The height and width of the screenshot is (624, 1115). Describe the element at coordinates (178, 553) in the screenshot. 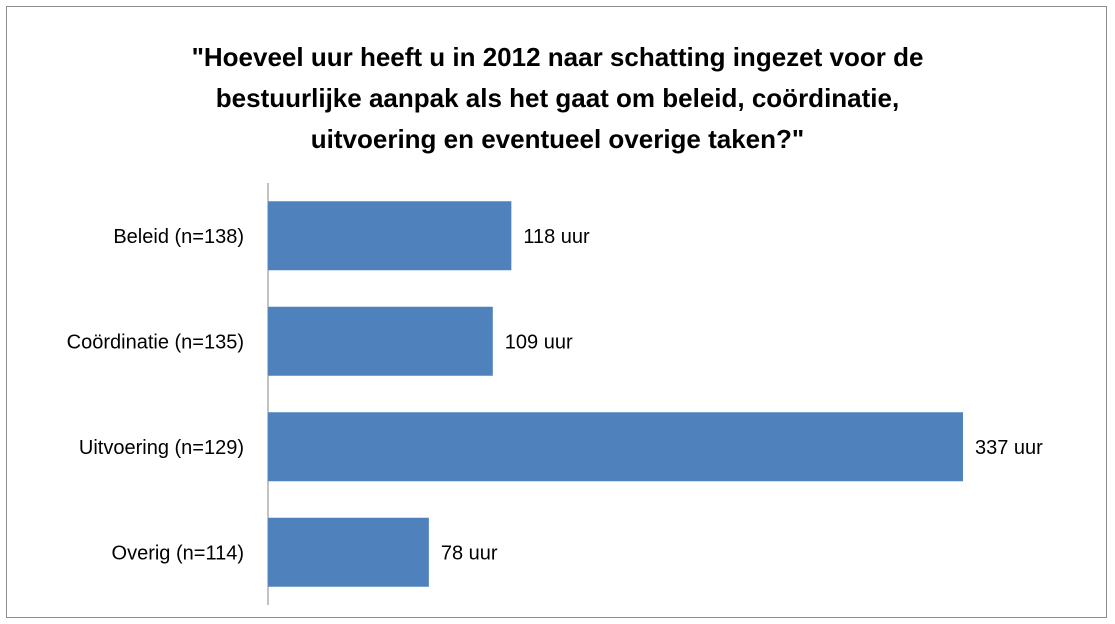

I see `category-label-3: Overig (n=114)` at that location.